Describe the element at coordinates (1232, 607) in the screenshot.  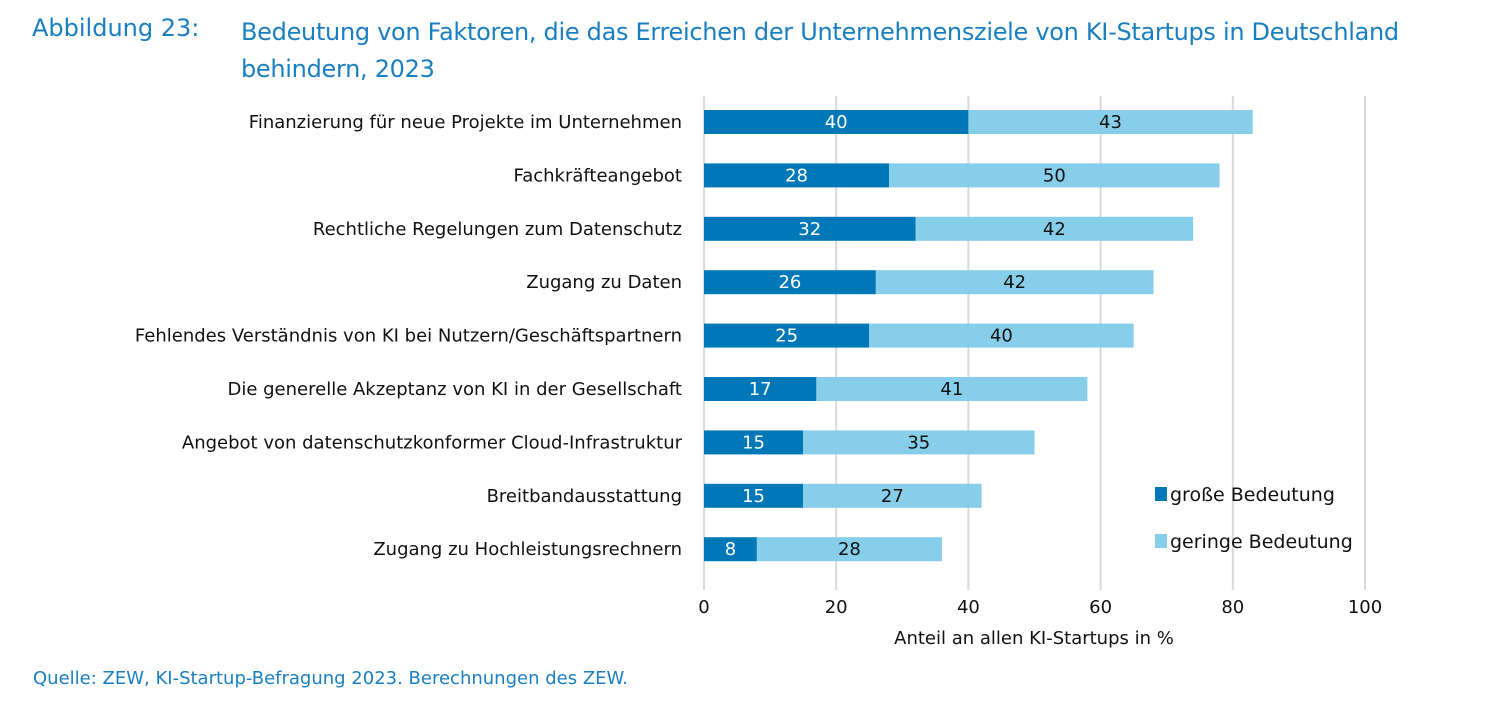
I see `x-tick-label: 80` at that location.